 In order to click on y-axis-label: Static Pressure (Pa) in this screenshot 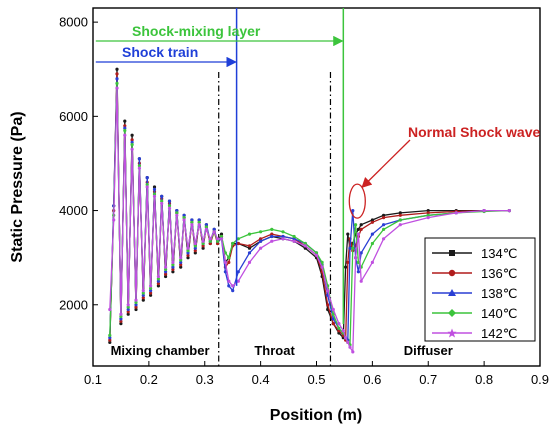, I will do `click(17, 186)`.